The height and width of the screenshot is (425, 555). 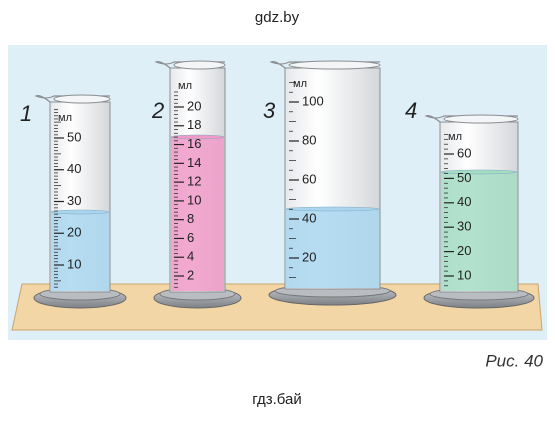 What do you see at coordinates (514, 360) in the screenshot?
I see `caption: Рис. 40` at bounding box center [514, 360].